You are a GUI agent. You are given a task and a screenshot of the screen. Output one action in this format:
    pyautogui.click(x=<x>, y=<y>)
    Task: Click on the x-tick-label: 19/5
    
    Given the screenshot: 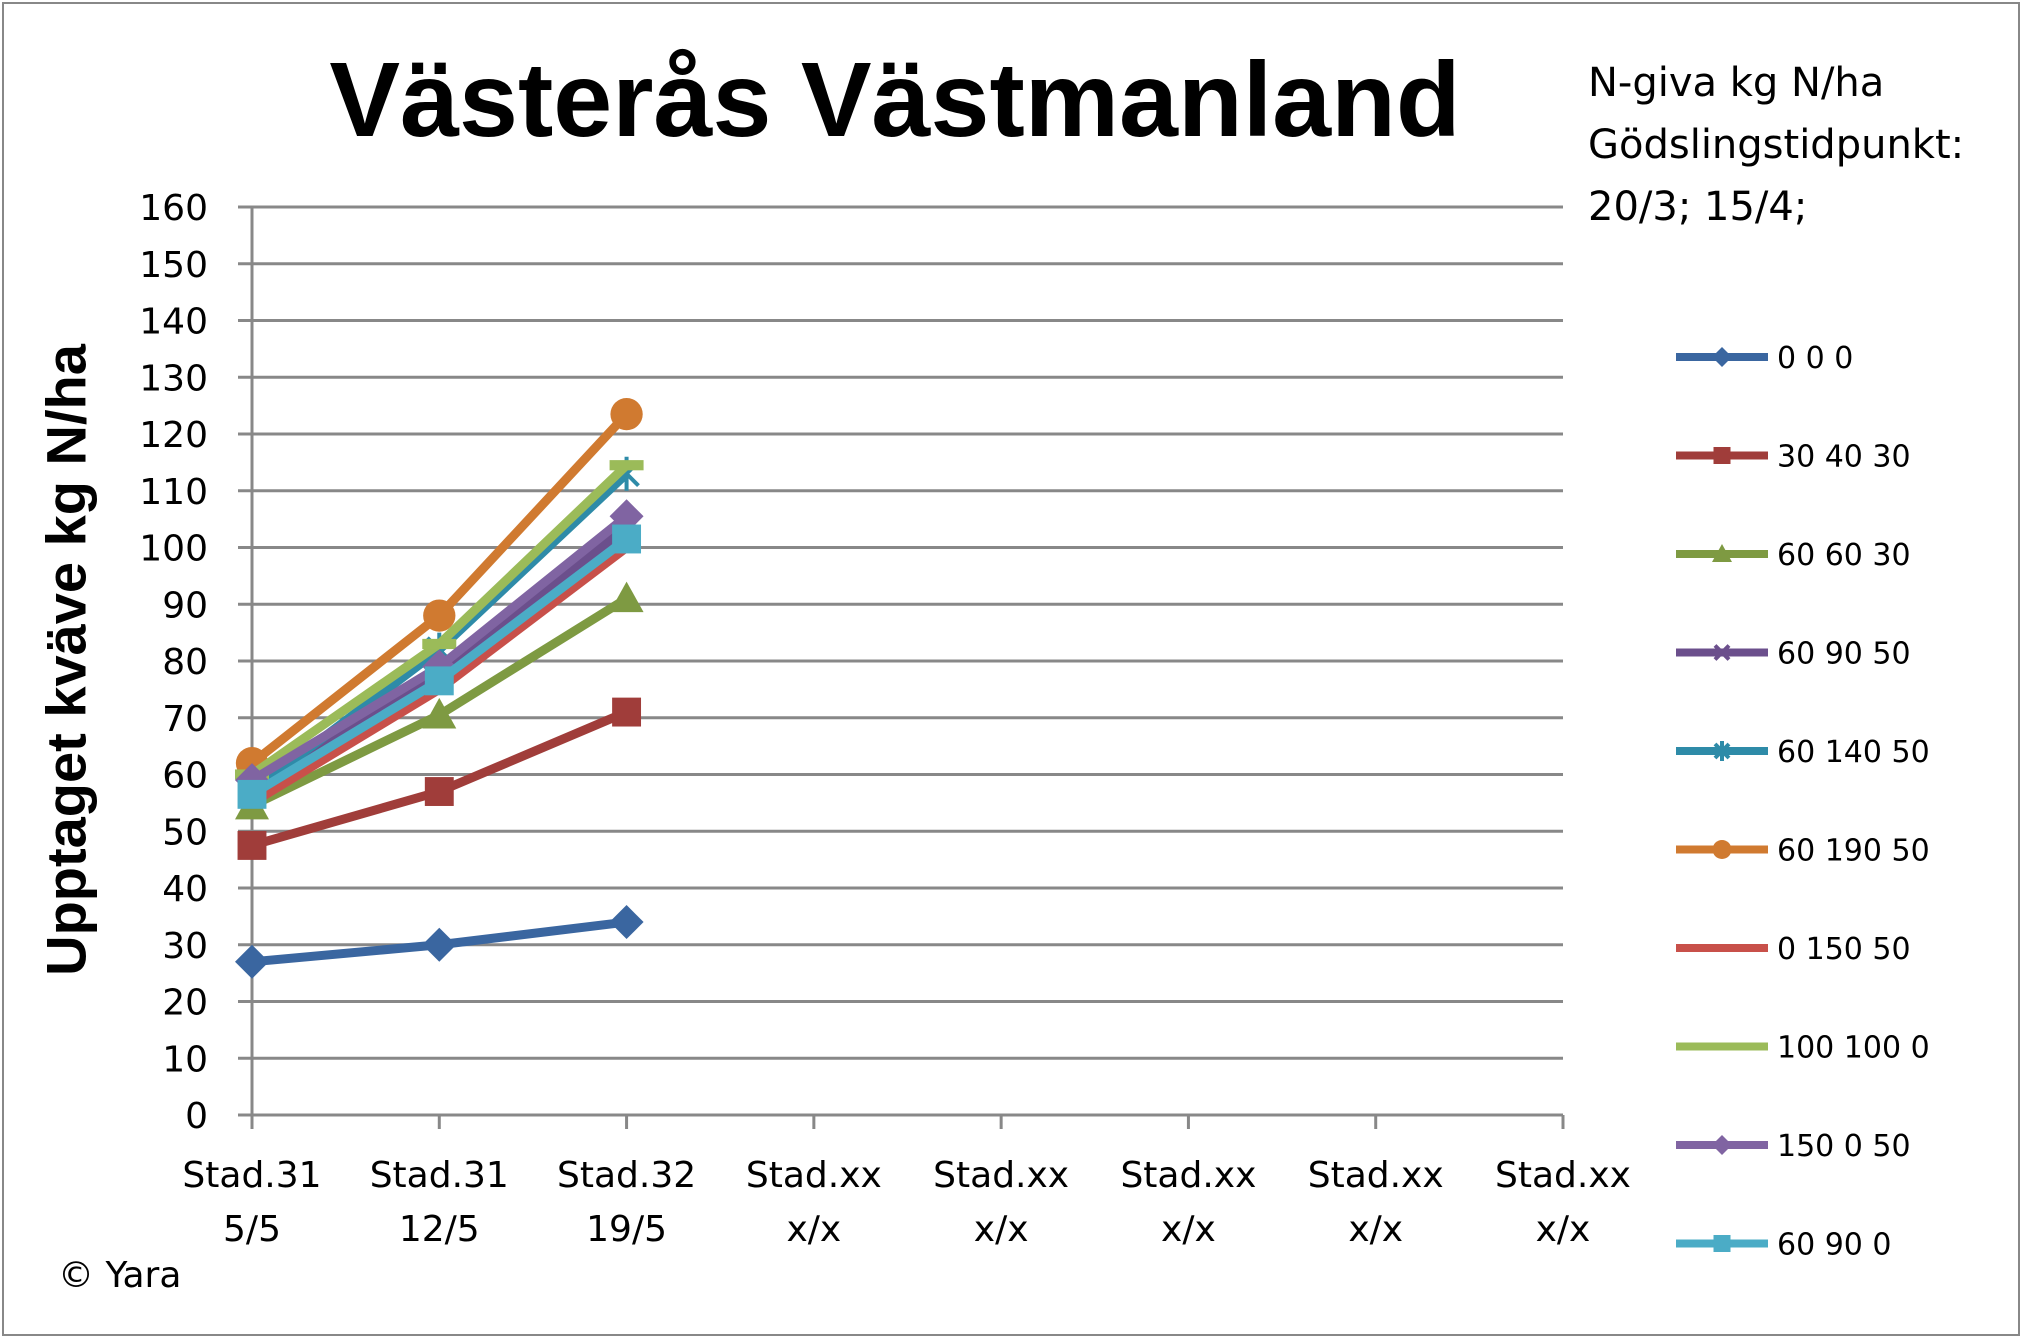 What is the action you would take?
    pyautogui.click(x=626, y=1229)
    